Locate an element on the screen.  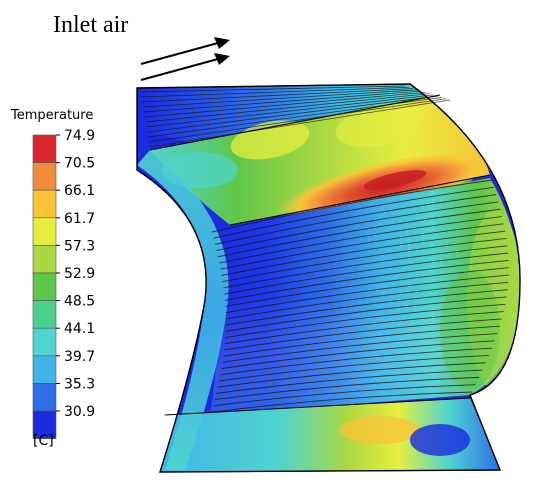
legend-tick-label: 74.9 is located at coordinates (79, 136).